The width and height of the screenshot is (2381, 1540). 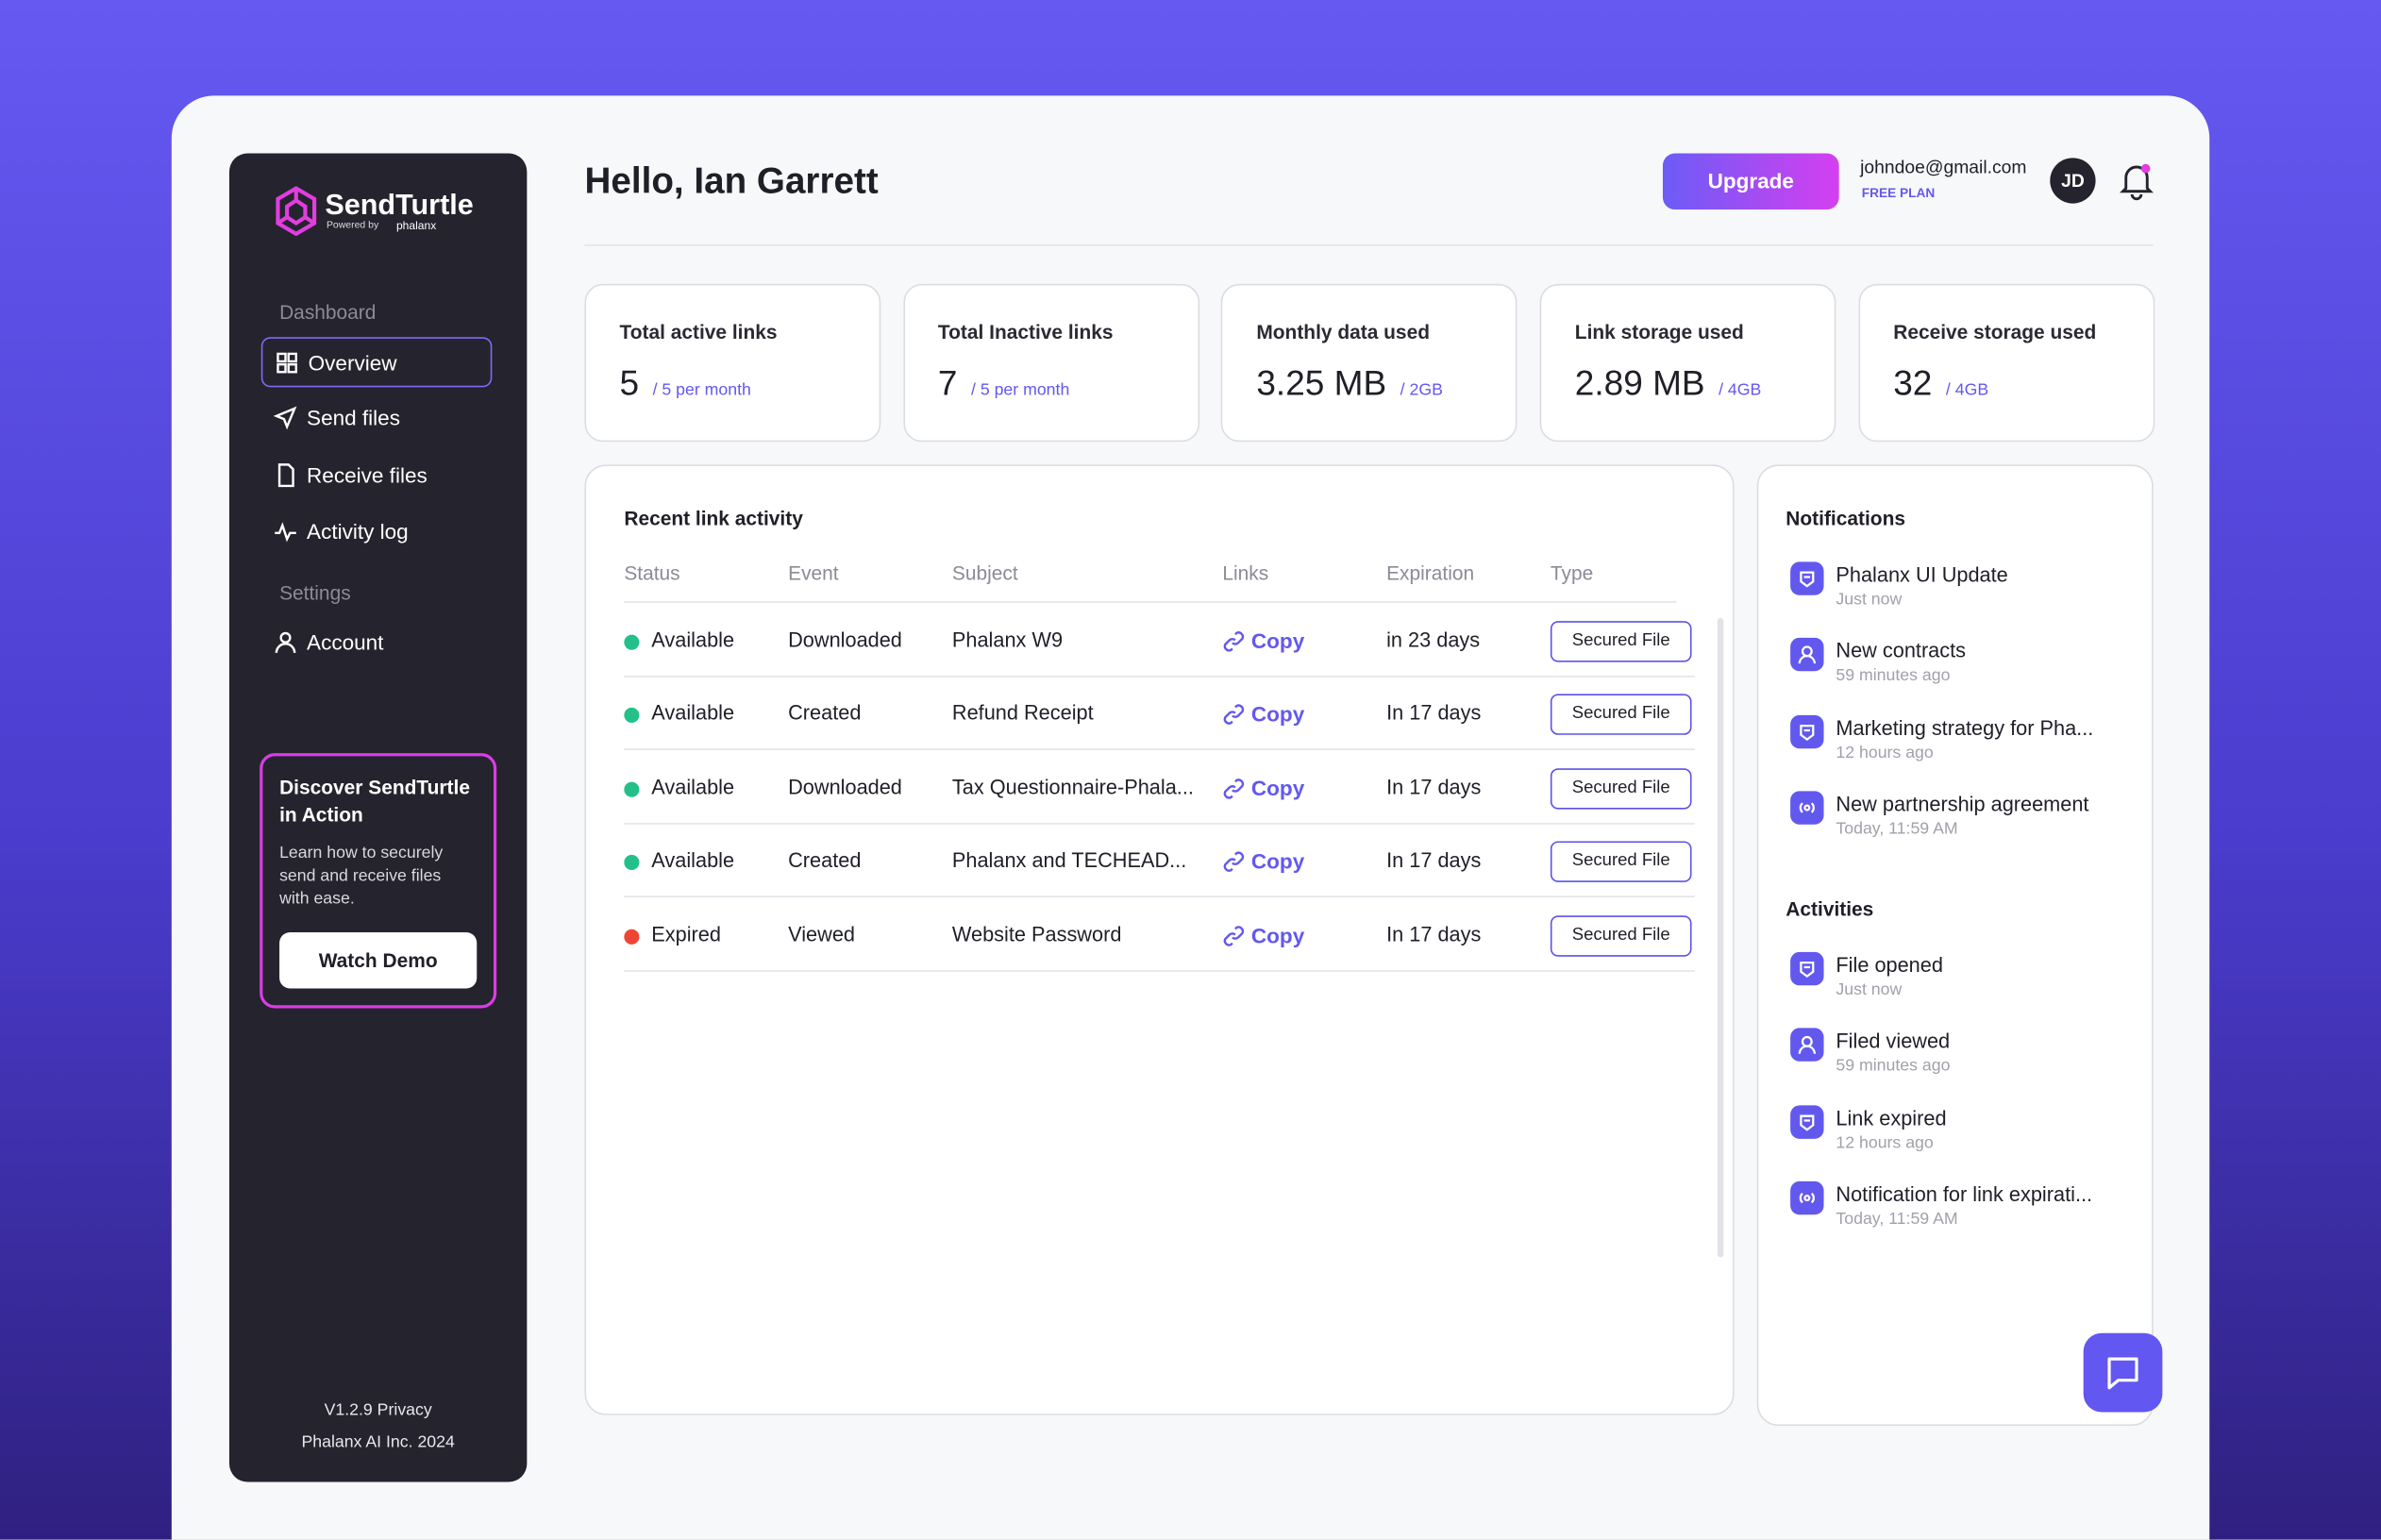 I want to click on stat-value: 3.25 MB, so click(x=1321, y=382).